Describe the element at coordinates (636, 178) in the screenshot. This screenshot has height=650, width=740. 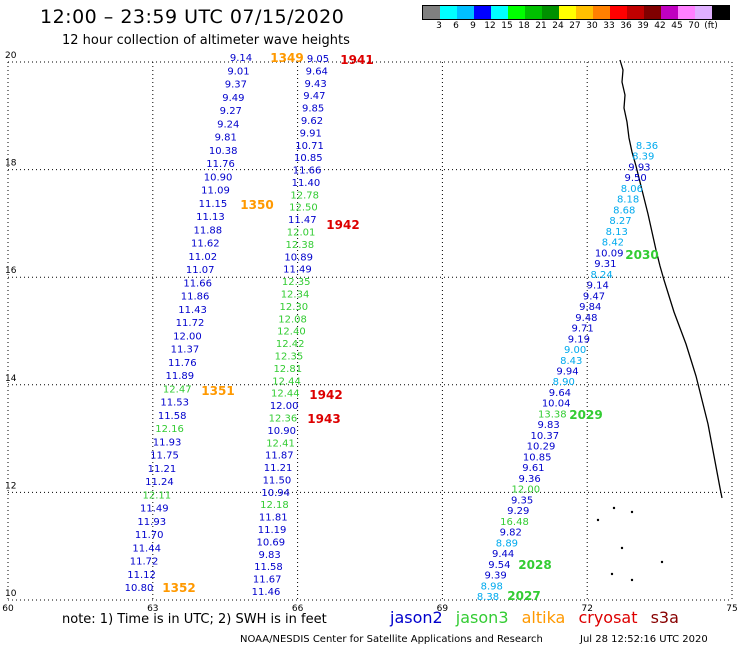
I see `wave-height-value: 9.50` at that location.